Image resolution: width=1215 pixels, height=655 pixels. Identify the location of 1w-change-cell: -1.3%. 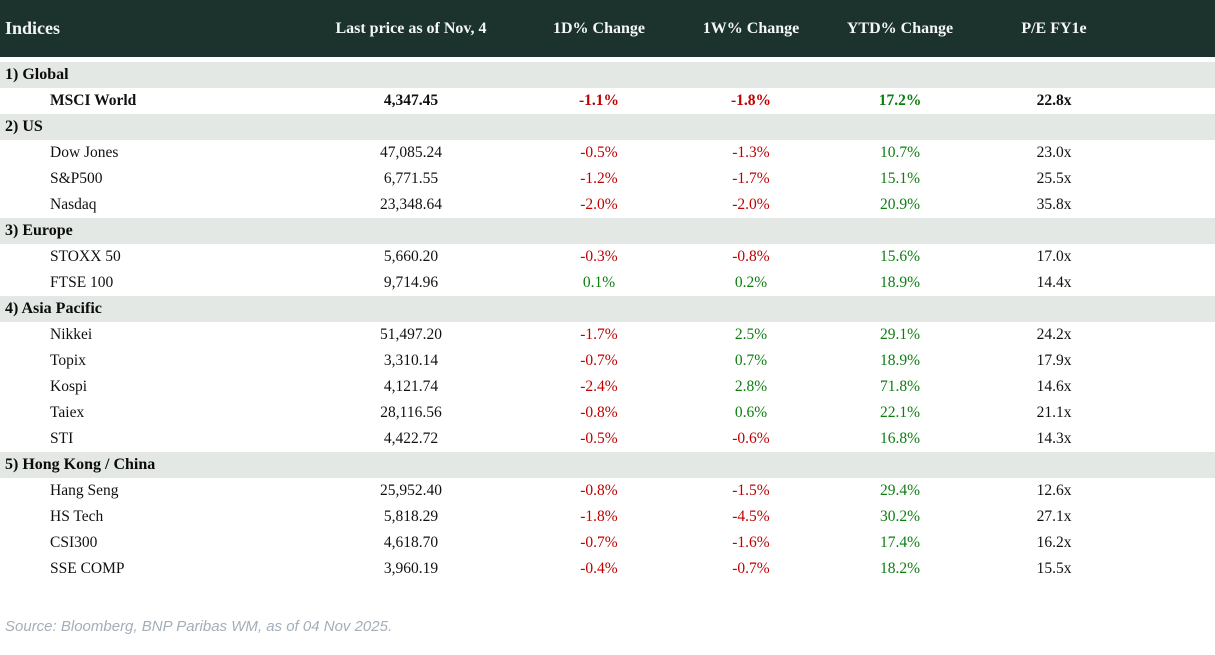
(751, 153).